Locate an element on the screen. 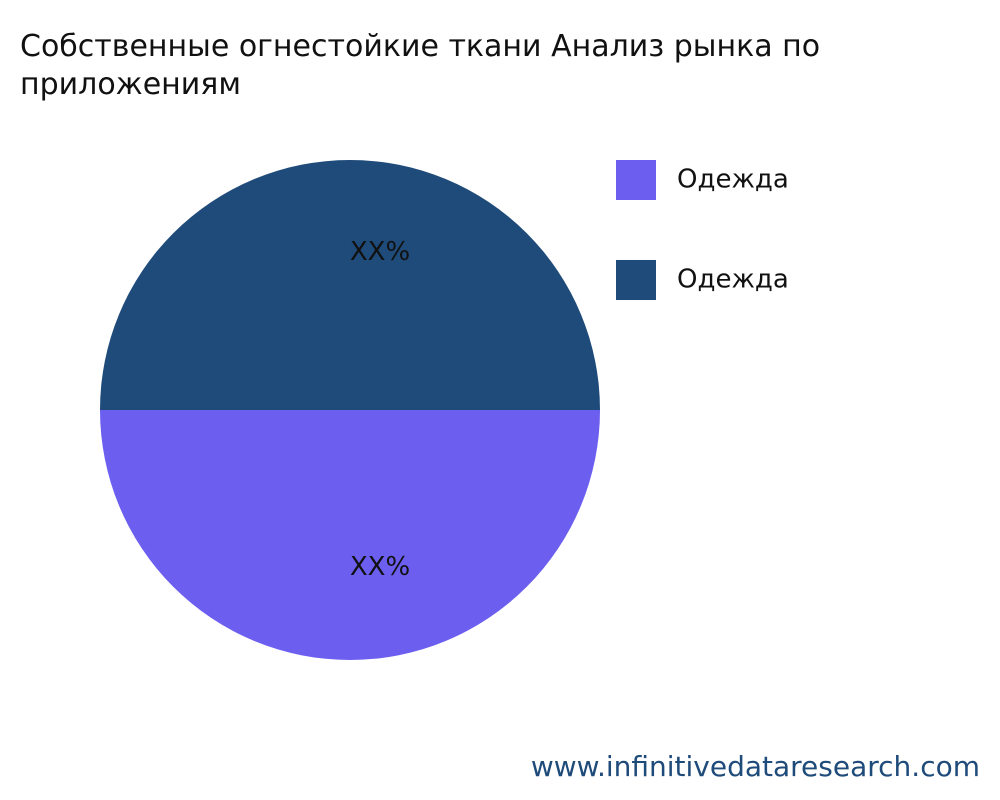  footer-url: www.infinitivedataresearch.com is located at coordinates (755, 766).